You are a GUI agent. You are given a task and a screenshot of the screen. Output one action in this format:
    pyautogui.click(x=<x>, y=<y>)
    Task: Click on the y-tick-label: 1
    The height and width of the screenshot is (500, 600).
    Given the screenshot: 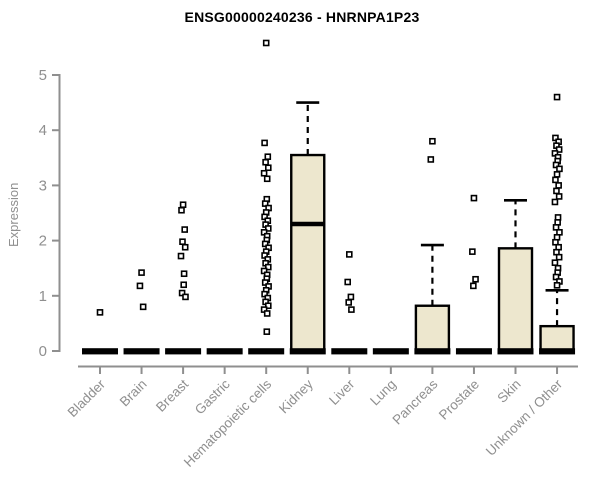 What is the action you would take?
    pyautogui.click(x=43, y=296)
    